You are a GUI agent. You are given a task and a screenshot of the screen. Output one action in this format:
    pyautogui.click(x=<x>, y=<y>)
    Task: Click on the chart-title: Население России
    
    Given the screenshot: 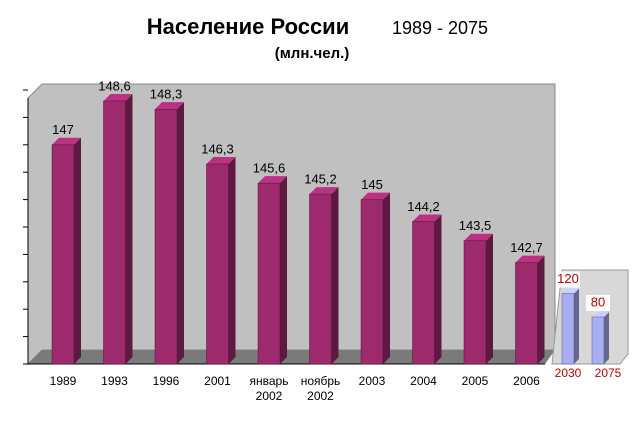 What is the action you would take?
    pyautogui.click(x=248, y=26)
    